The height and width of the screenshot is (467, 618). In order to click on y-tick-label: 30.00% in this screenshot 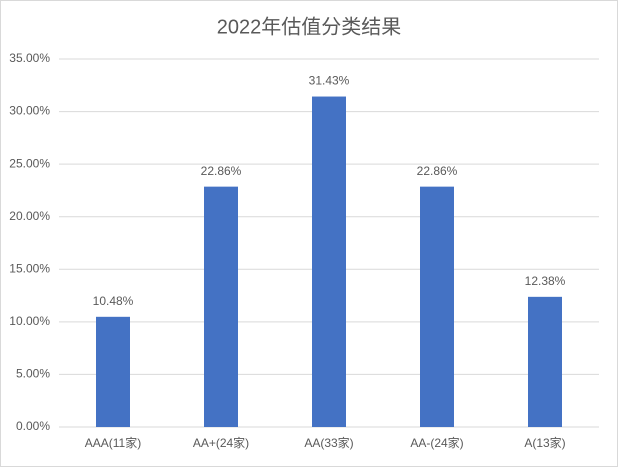, I will do `click(29, 111)`.